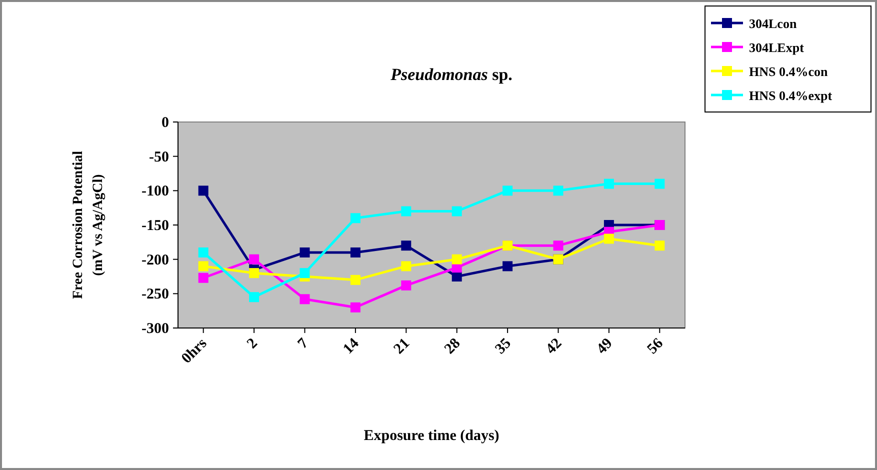  I want to click on legend-label: HNS 0.4%con, so click(788, 71).